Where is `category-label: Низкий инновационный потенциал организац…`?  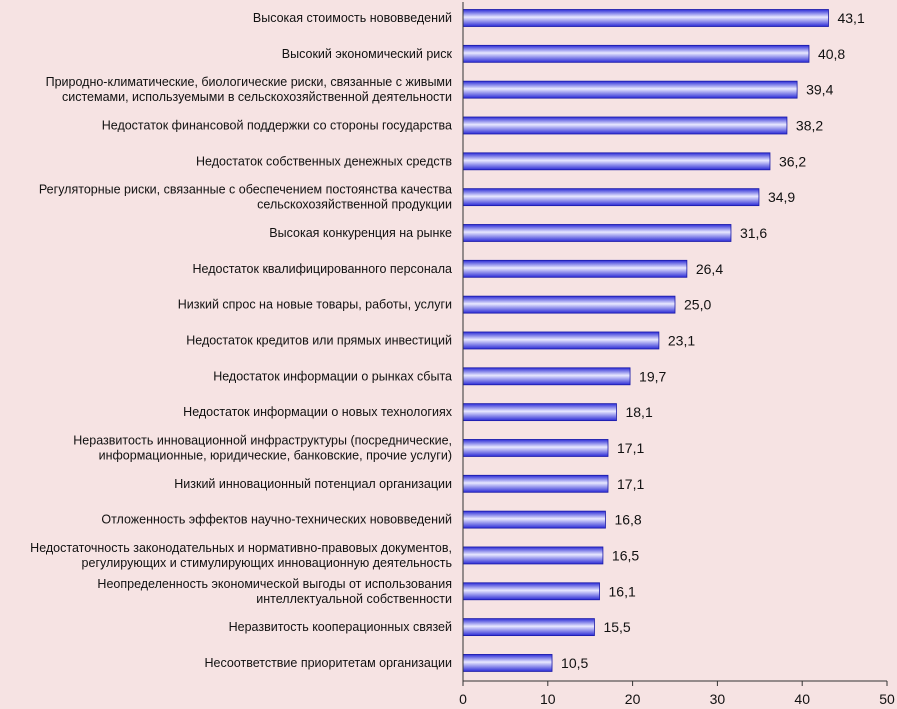 category-label: Низкий инновационный потенциал организац… is located at coordinates (313, 484).